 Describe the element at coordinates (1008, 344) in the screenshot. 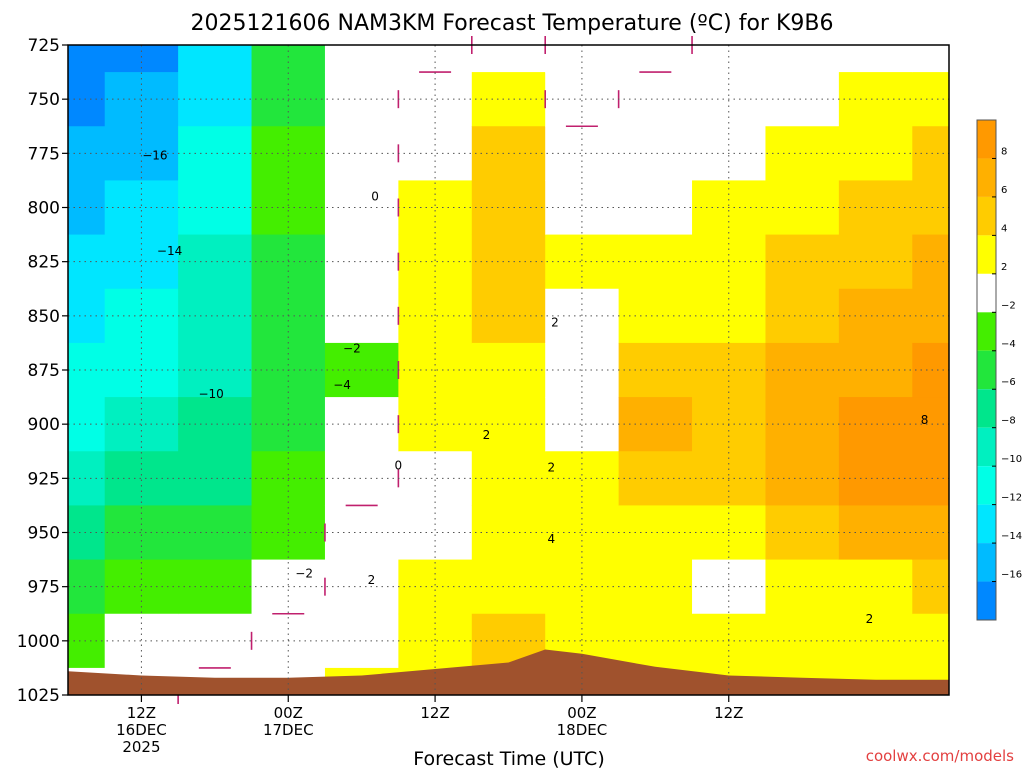

I see `colorbar-label: −4` at that location.